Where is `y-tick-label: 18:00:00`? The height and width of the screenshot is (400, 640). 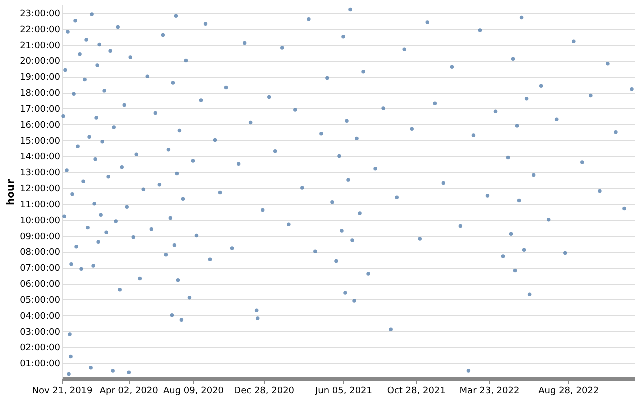
y-tick-label: 18:00:00 is located at coordinates (40, 94).